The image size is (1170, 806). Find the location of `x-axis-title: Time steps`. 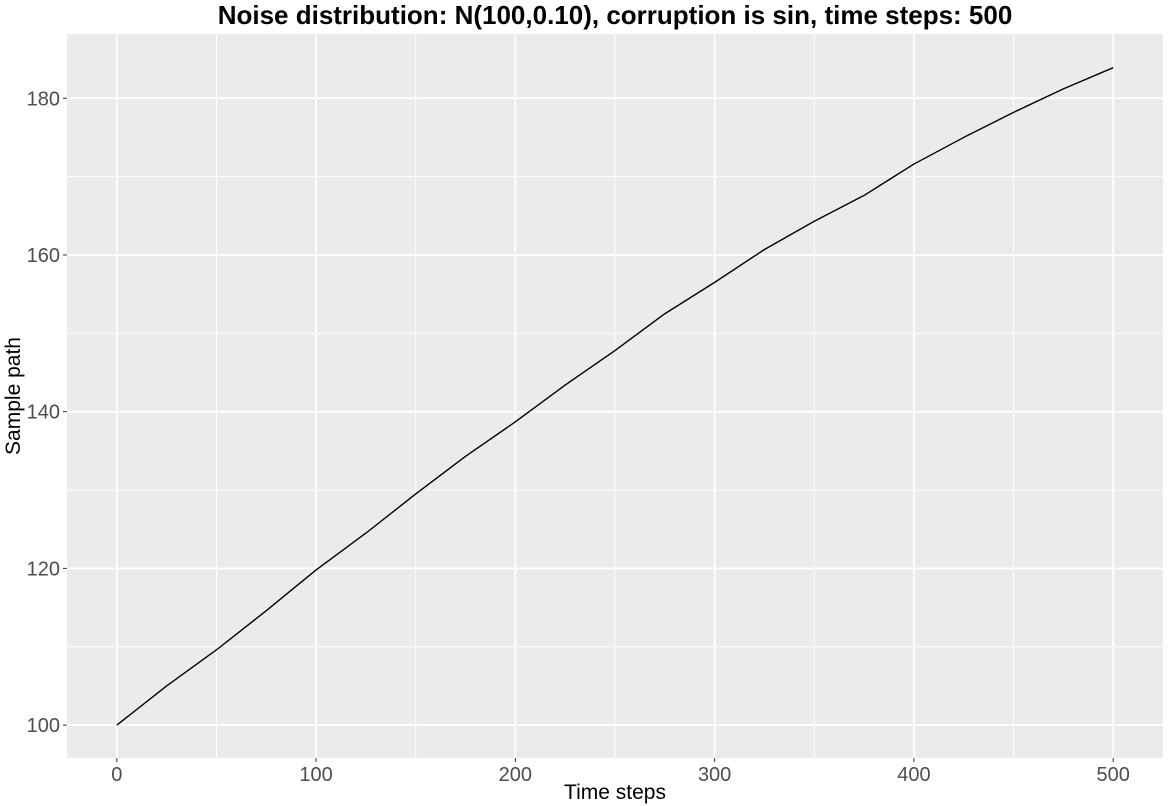

x-axis-title: Time steps is located at coordinates (615, 792).